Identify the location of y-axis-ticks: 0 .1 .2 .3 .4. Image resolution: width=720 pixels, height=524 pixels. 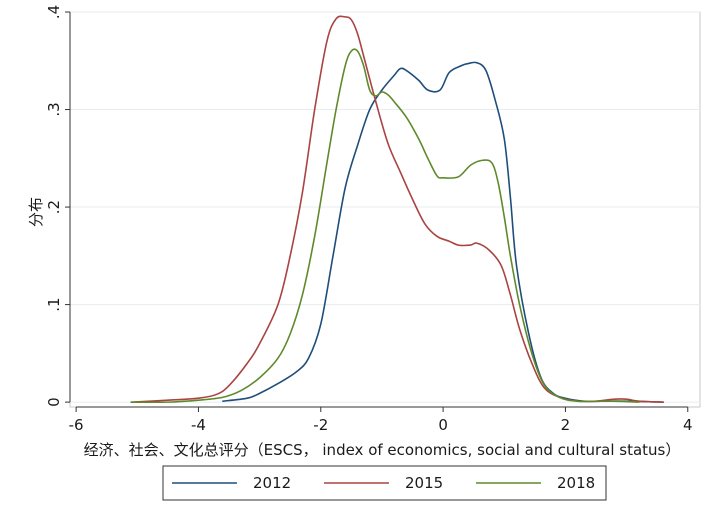
(57, 206).